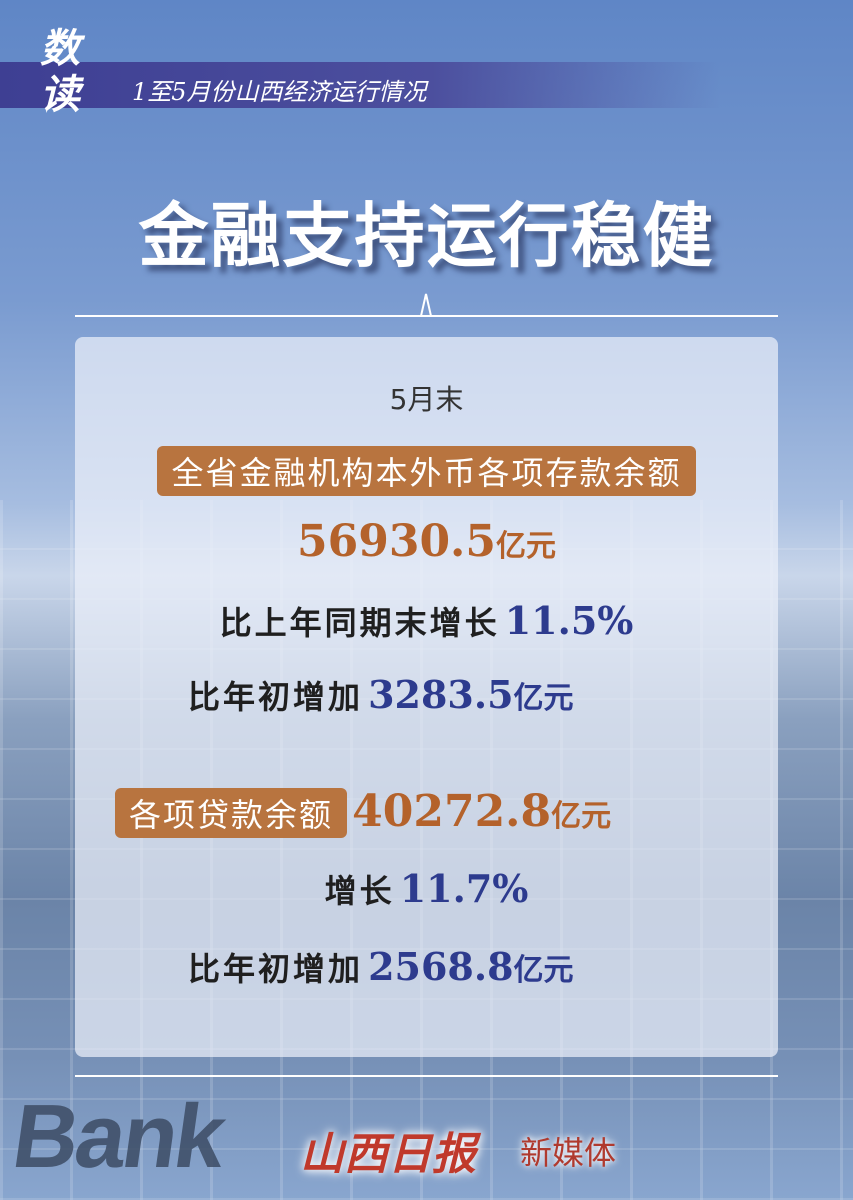 Image resolution: width=853 pixels, height=1200 pixels. What do you see at coordinates (568, 1153) in the screenshot?
I see `footer-suffix: 新媒体` at bounding box center [568, 1153].